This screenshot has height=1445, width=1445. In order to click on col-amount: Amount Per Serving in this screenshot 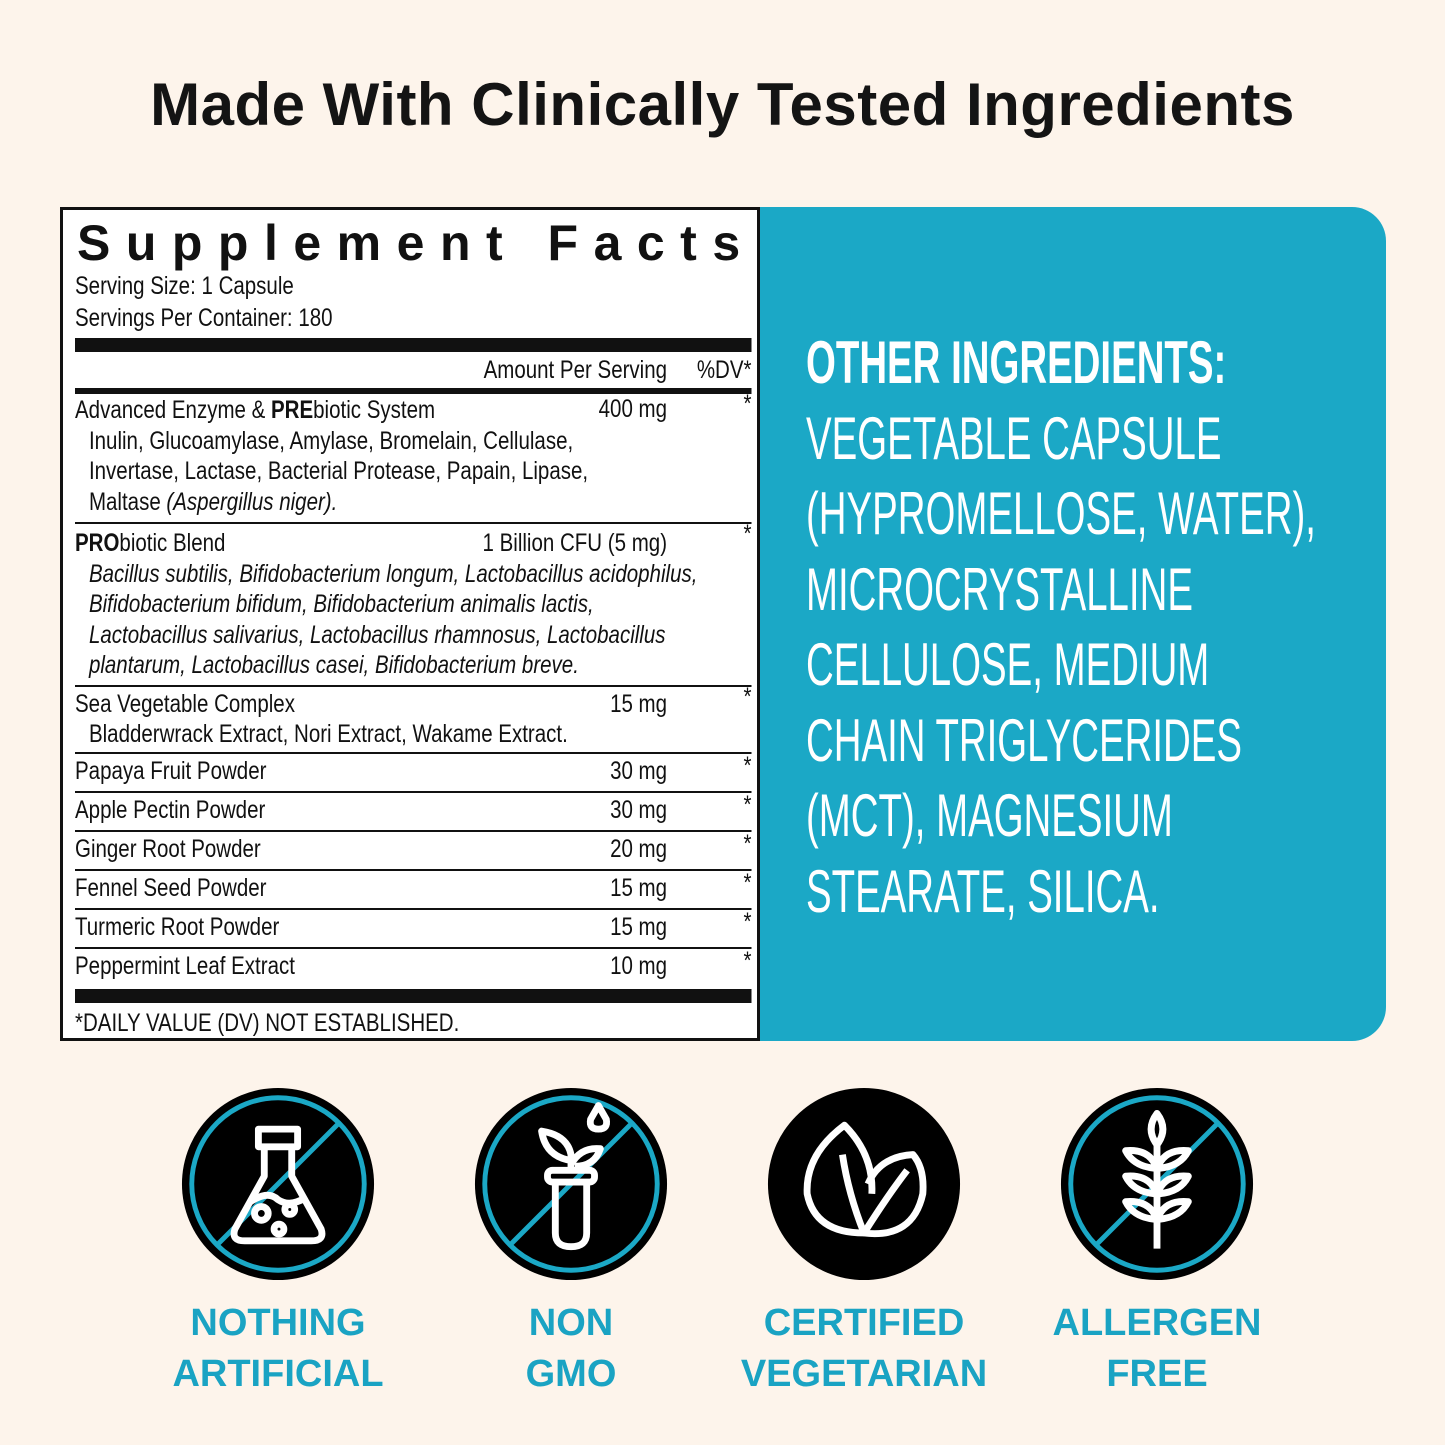, I will do `click(575, 370)`.